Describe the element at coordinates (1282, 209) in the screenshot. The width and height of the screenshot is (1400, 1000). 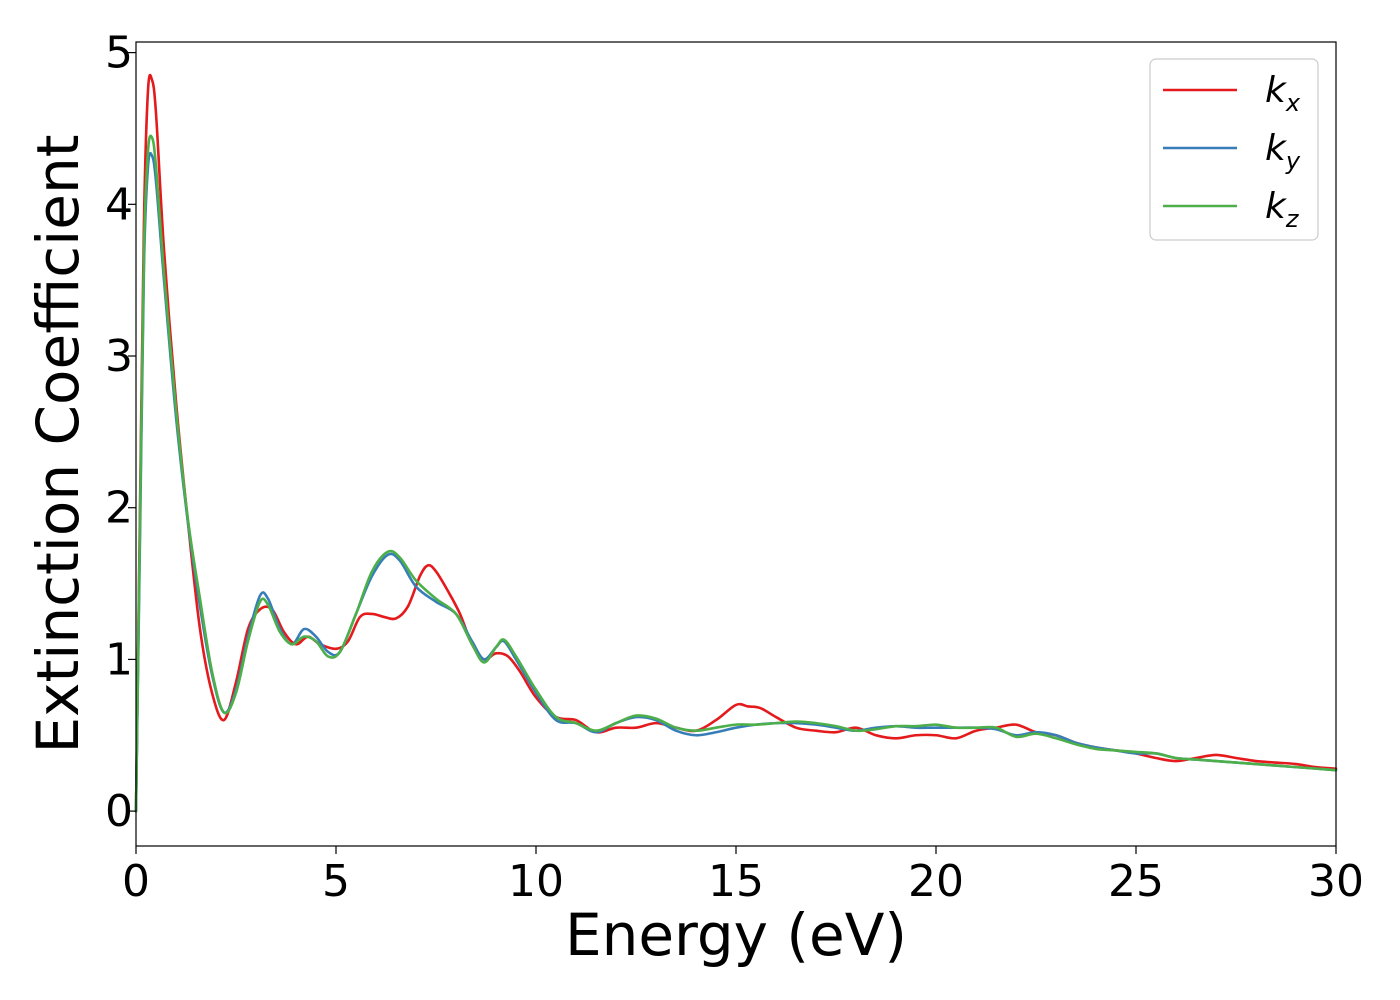
I see `legend-label-kz: kz` at that location.